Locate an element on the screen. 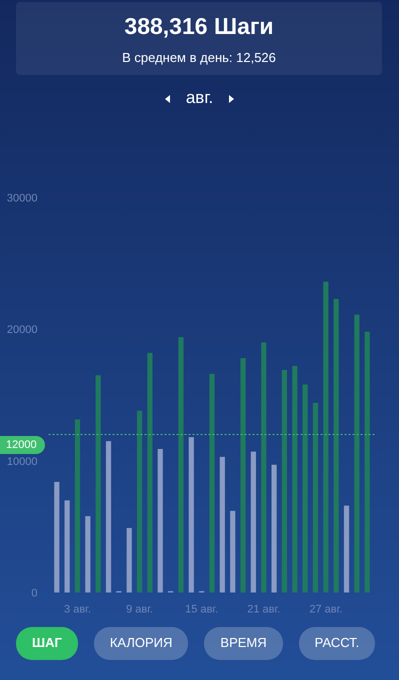 This screenshot has width=399, height=680. x-tick-label: 3 авг. is located at coordinates (77, 610).